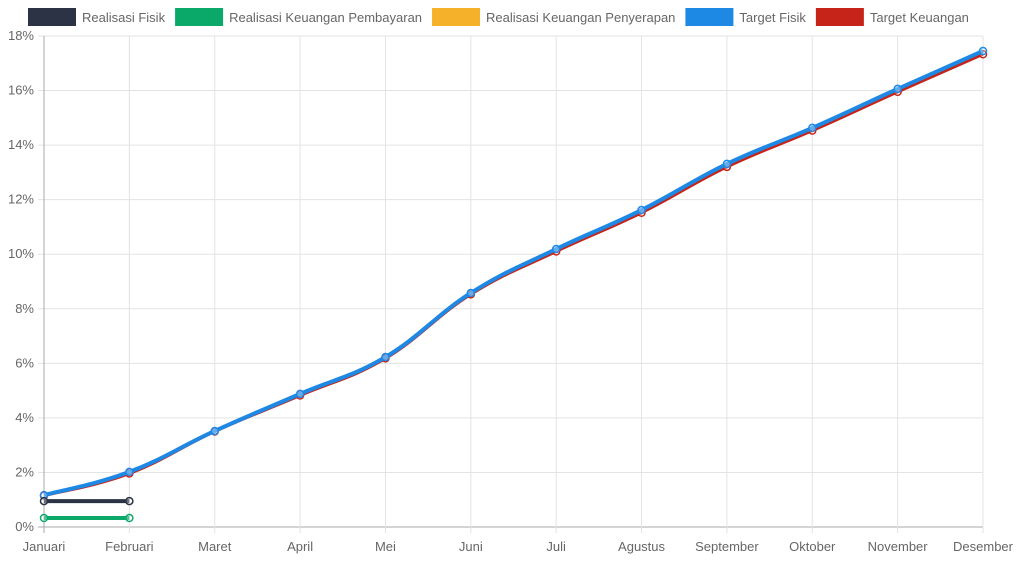 This screenshot has width=1018, height=567. What do you see at coordinates (556, 546) in the screenshot?
I see `x-tick-label: Juli` at bounding box center [556, 546].